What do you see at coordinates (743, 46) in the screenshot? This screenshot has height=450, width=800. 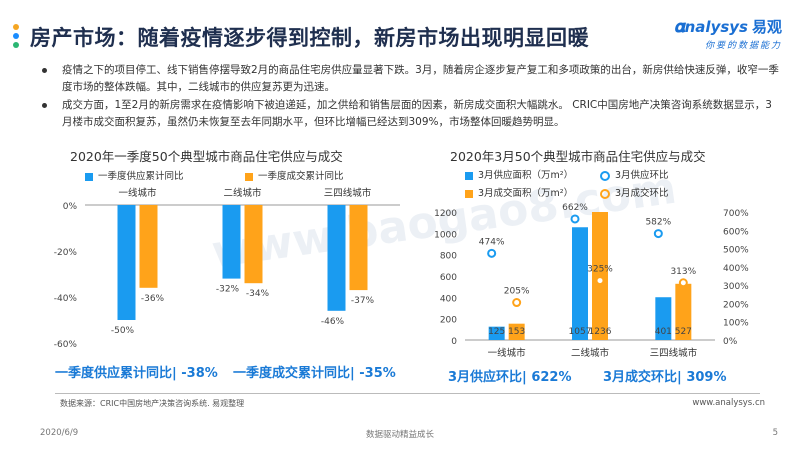 I see `brand-slogan: 你要的数据能力` at bounding box center [743, 46].